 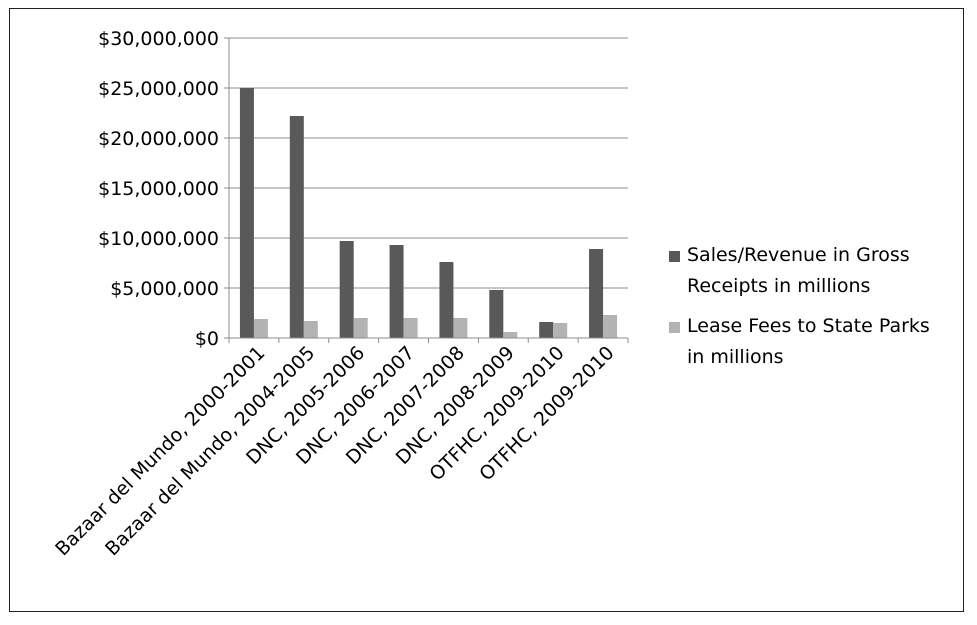 I want to click on legend-label: Sales/Revenue in Gross, so click(x=798, y=255).